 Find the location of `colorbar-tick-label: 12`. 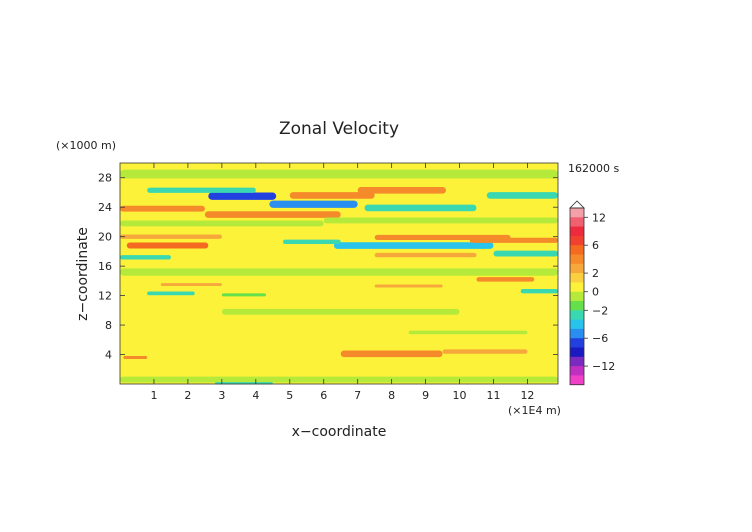

colorbar-tick-label: 12 is located at coordinates (599, 217).